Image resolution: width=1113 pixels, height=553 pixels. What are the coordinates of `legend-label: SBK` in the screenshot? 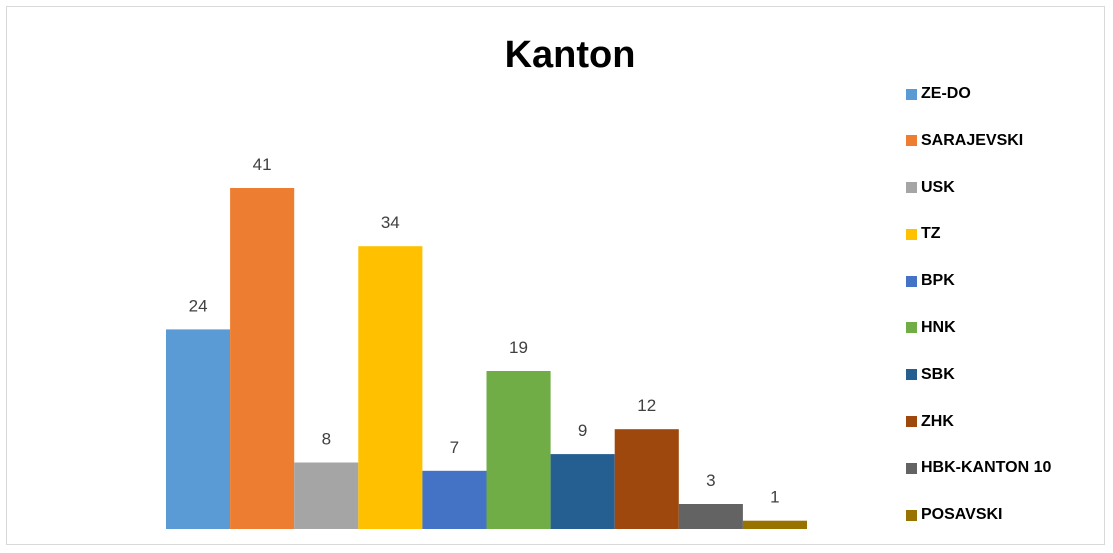 It's located at (938, 374).